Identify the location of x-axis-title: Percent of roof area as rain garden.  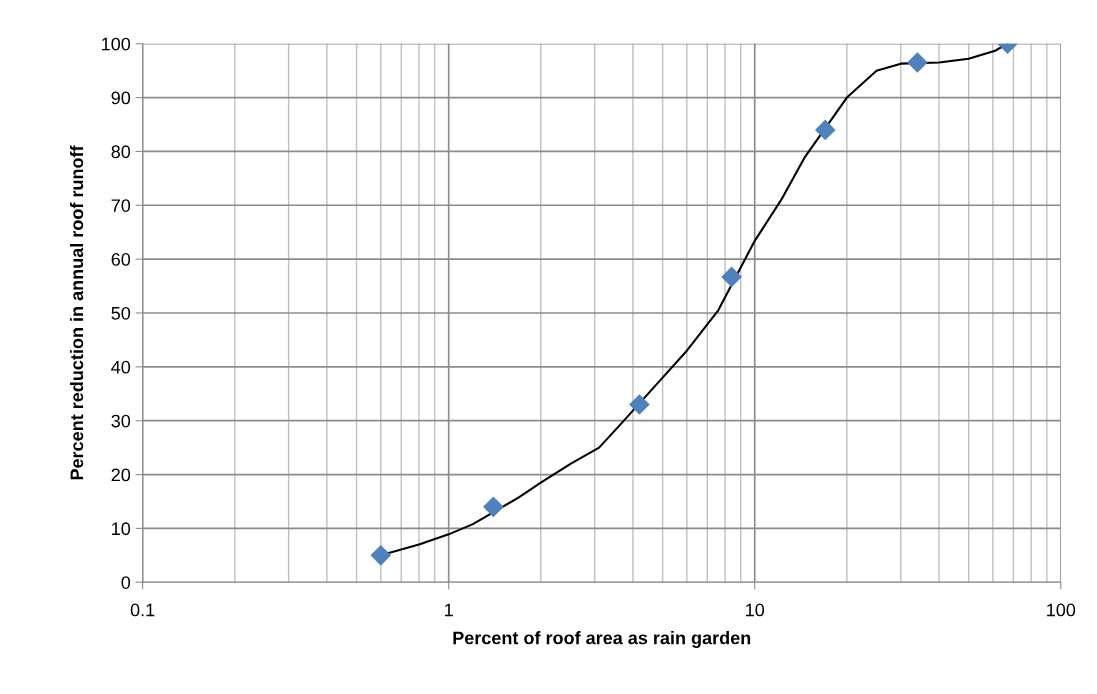
(602, 639).